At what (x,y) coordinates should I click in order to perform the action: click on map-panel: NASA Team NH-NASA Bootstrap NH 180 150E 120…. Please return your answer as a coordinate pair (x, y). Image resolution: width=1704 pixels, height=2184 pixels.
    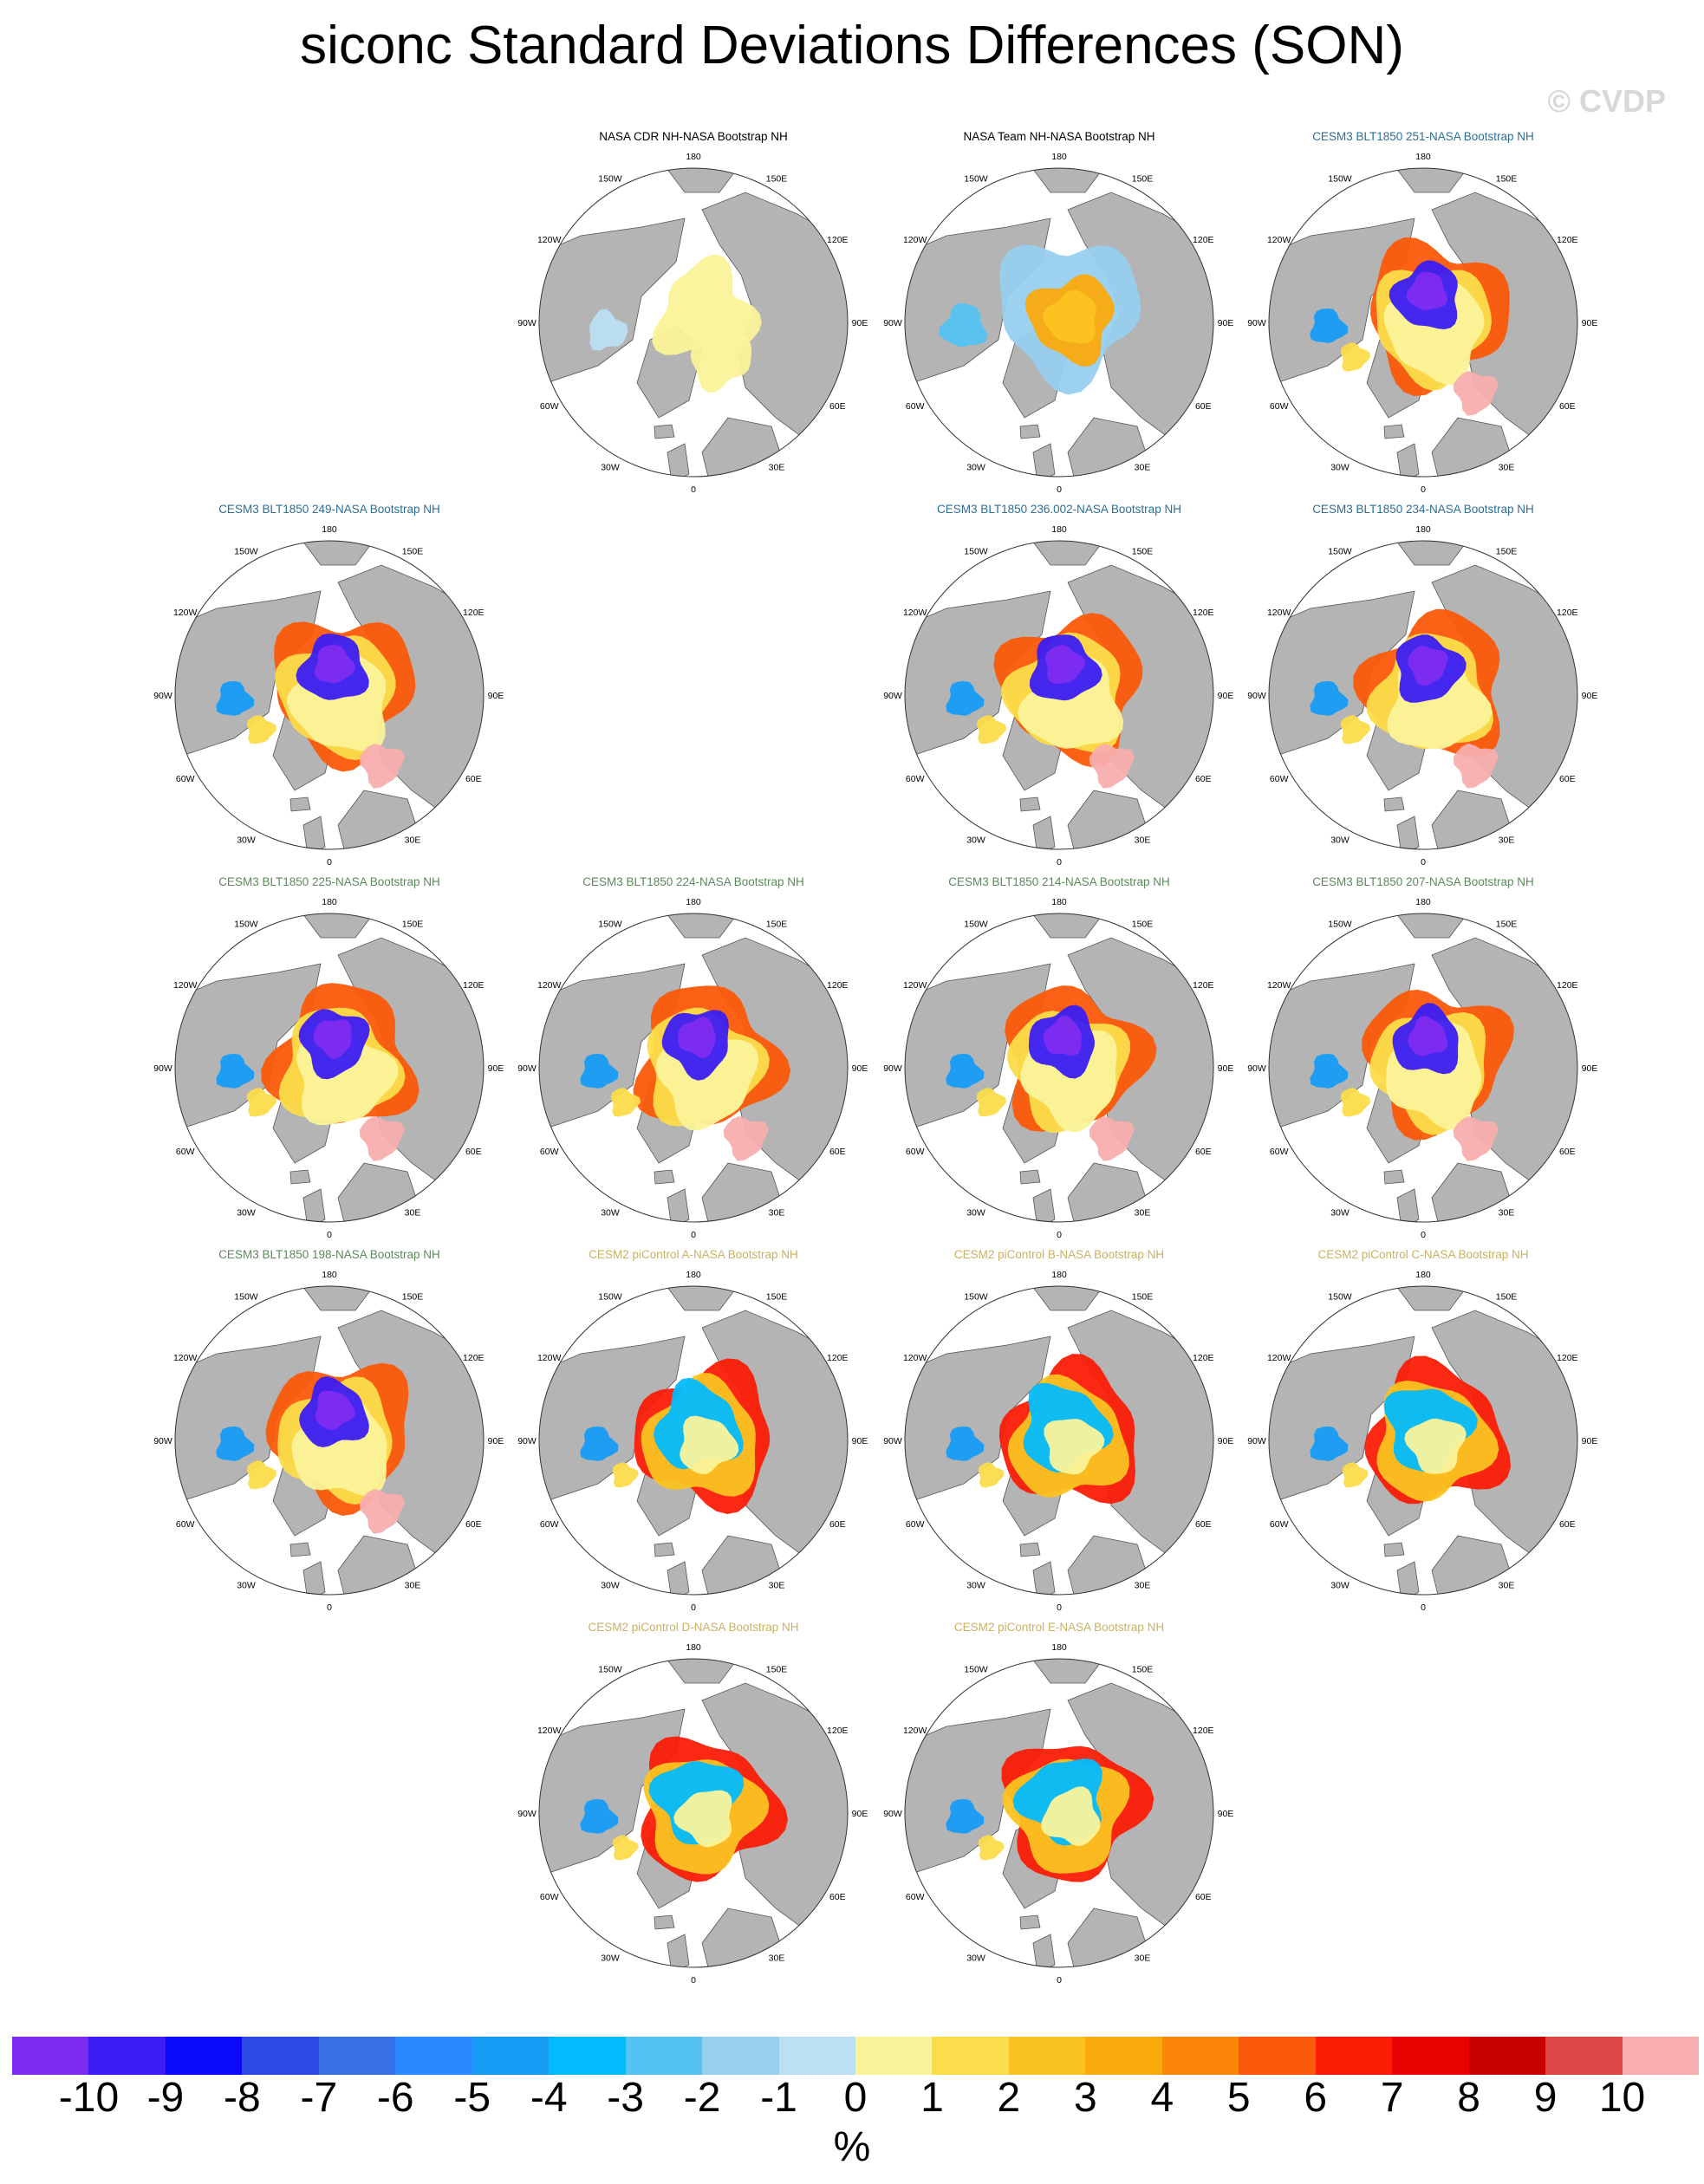
    Looking at the image, I should click on (1059, 316).